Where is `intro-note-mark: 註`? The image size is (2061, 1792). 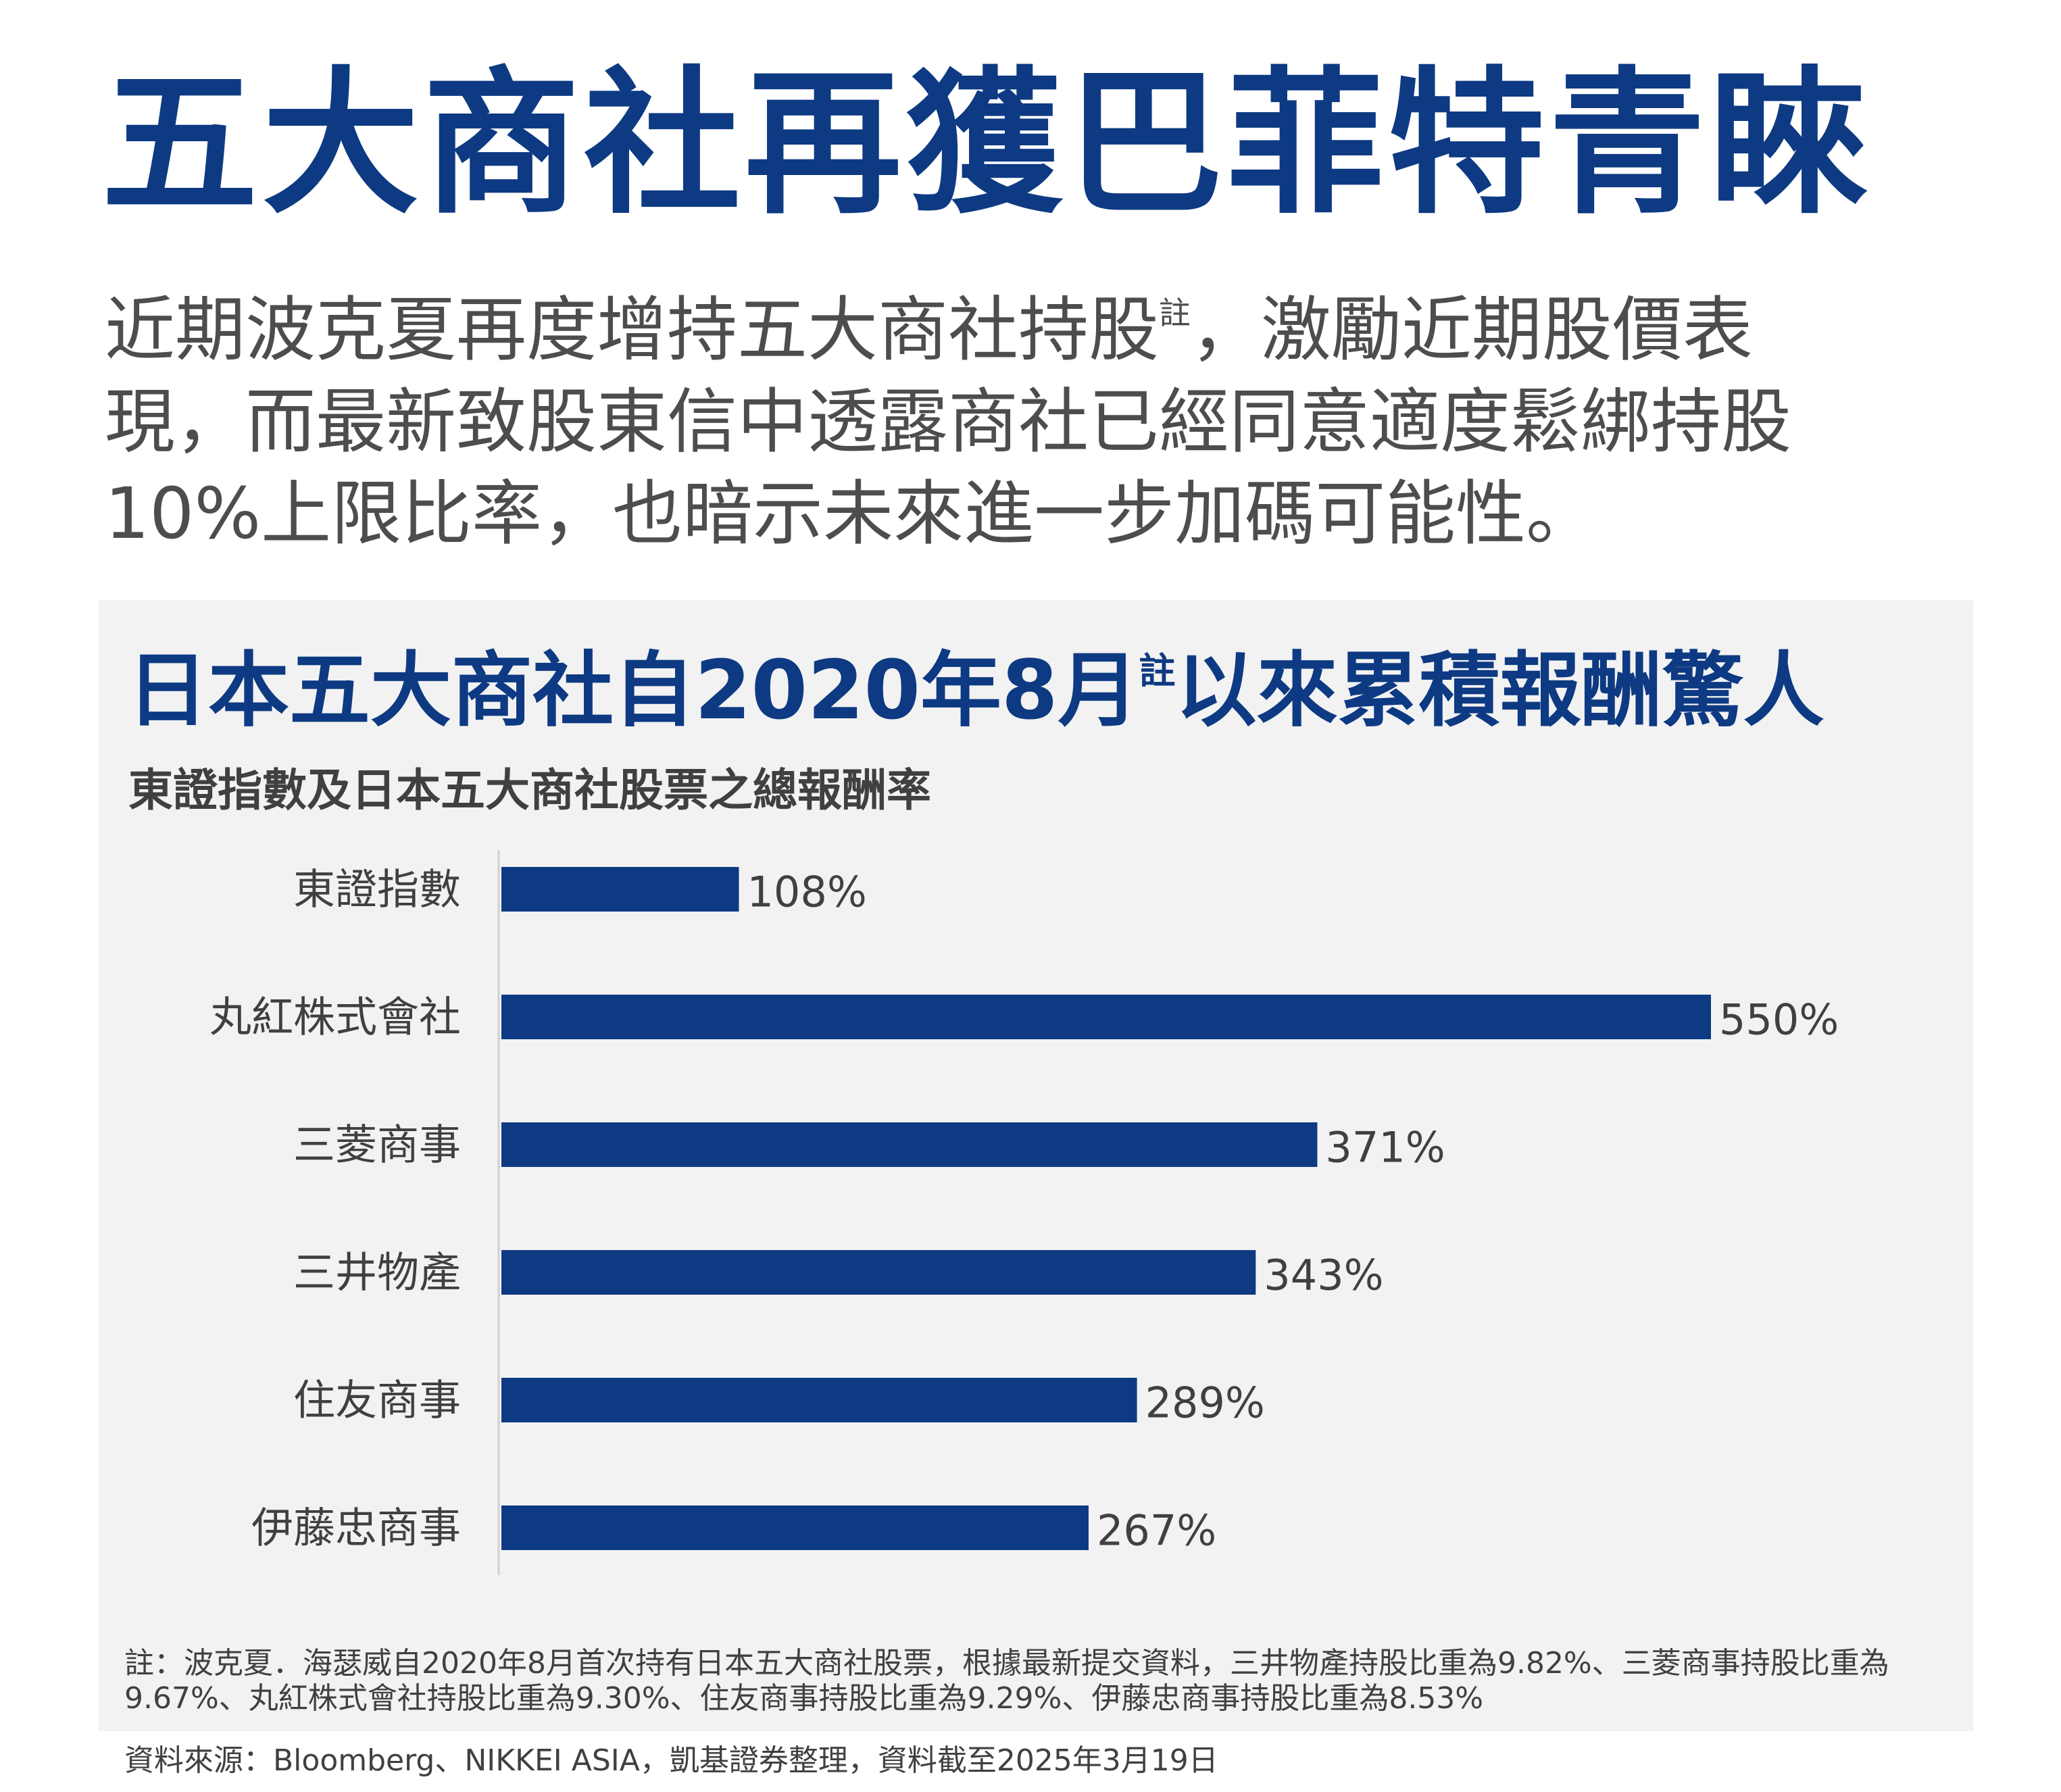 intro-note-mark: 註 is located at coordinates (1175, 313).